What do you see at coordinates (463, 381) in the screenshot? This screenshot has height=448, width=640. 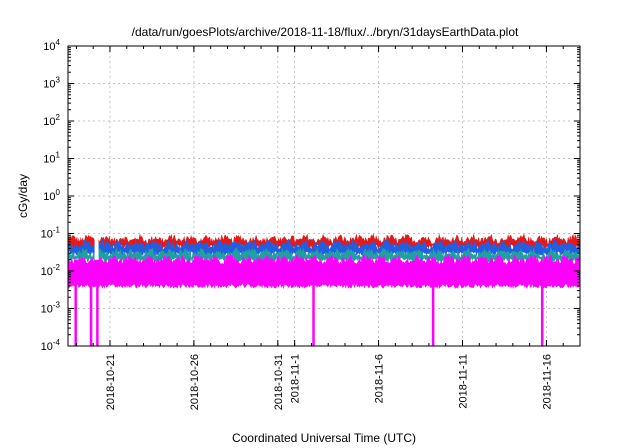 I see `x-tick-label: 2018-11-11` at bounding box center [463, 381].